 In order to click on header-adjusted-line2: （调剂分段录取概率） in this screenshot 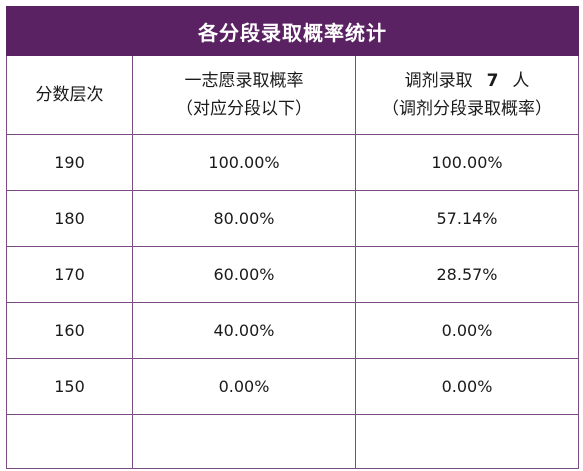, I will do `click(467, 109)`.